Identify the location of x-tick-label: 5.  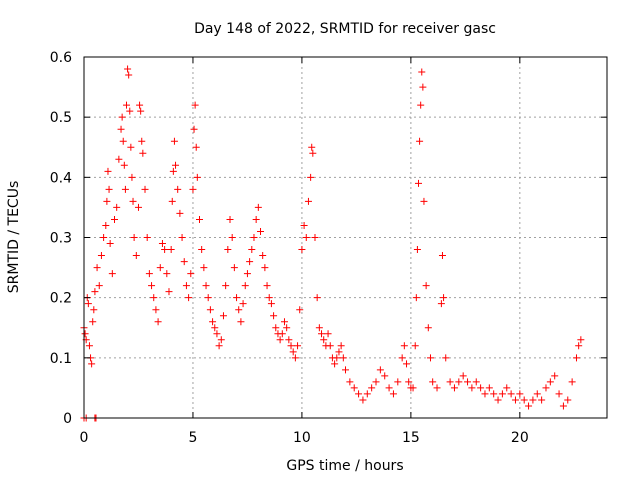
(192, 438).